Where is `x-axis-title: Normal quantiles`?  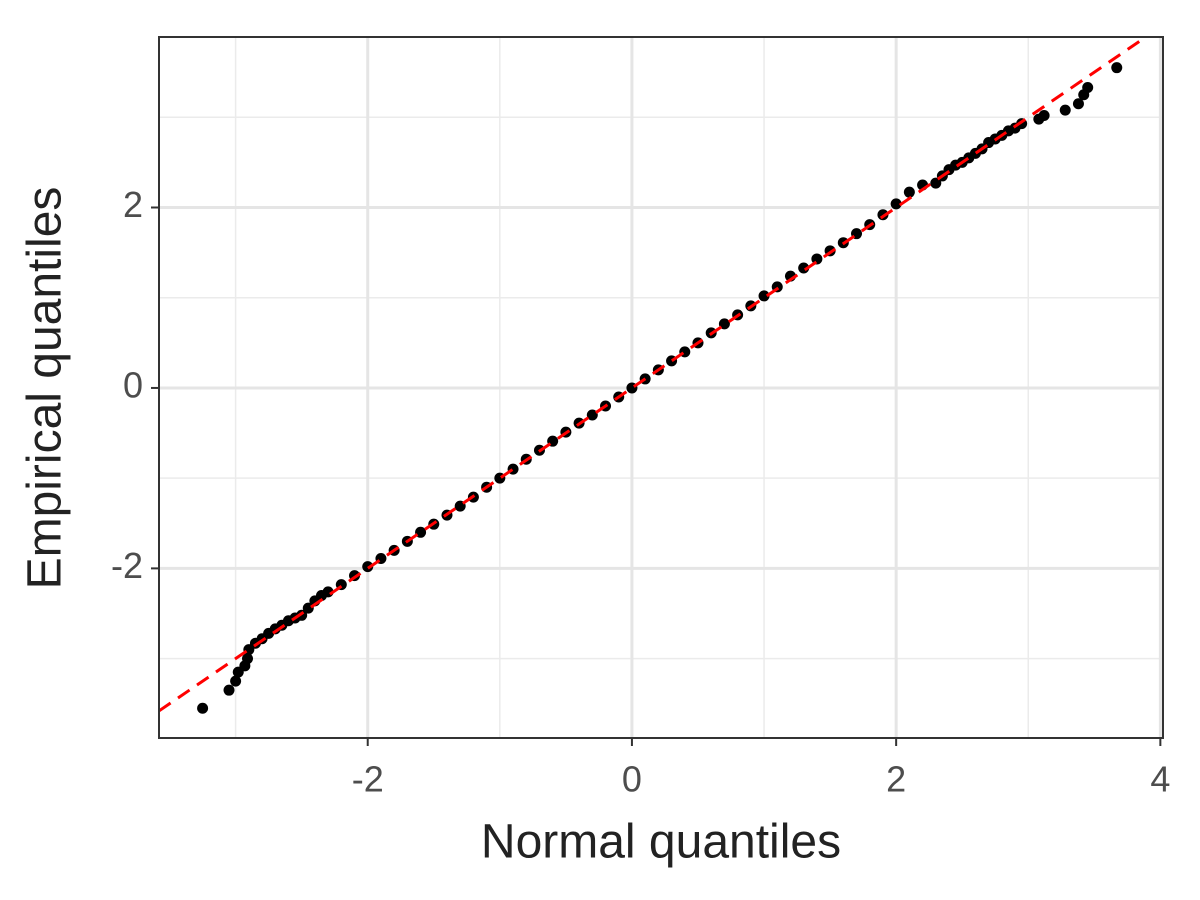 x-axis-title: Normal quantiles is located at coordinates (661, 842).